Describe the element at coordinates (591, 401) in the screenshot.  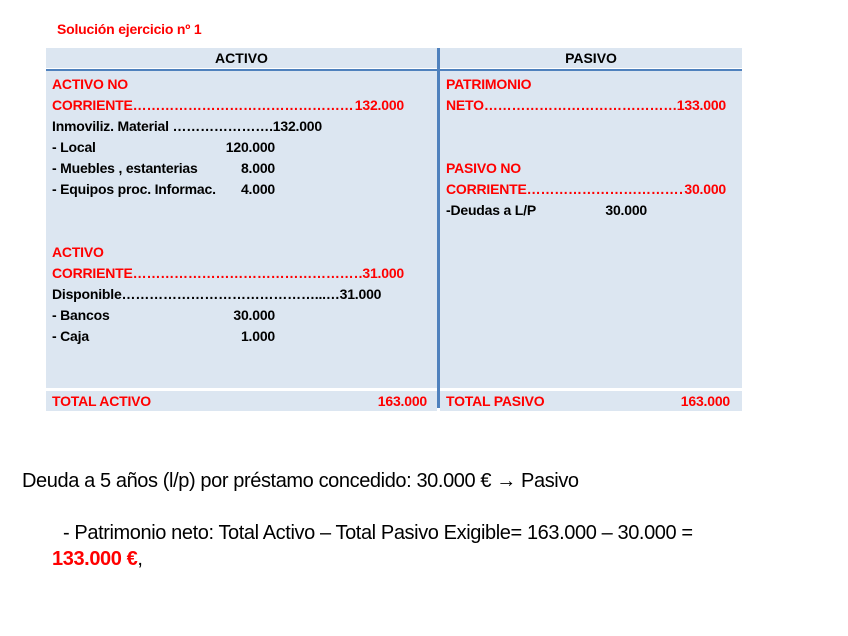
I see `total-pasivo-cell: TOTAL PASIVO 163.000` at that location.